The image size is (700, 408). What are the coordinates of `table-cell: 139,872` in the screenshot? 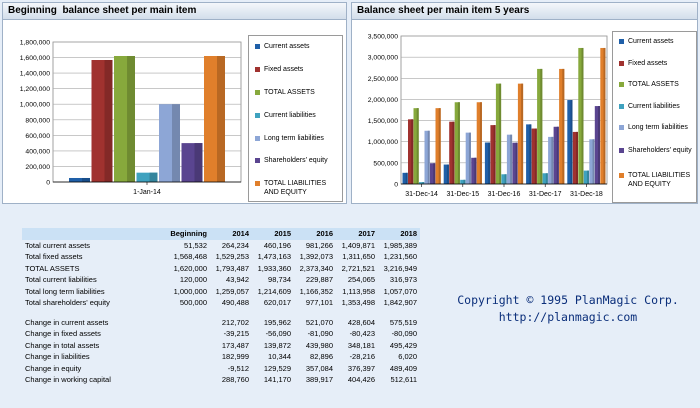 It's located at (277, 345).